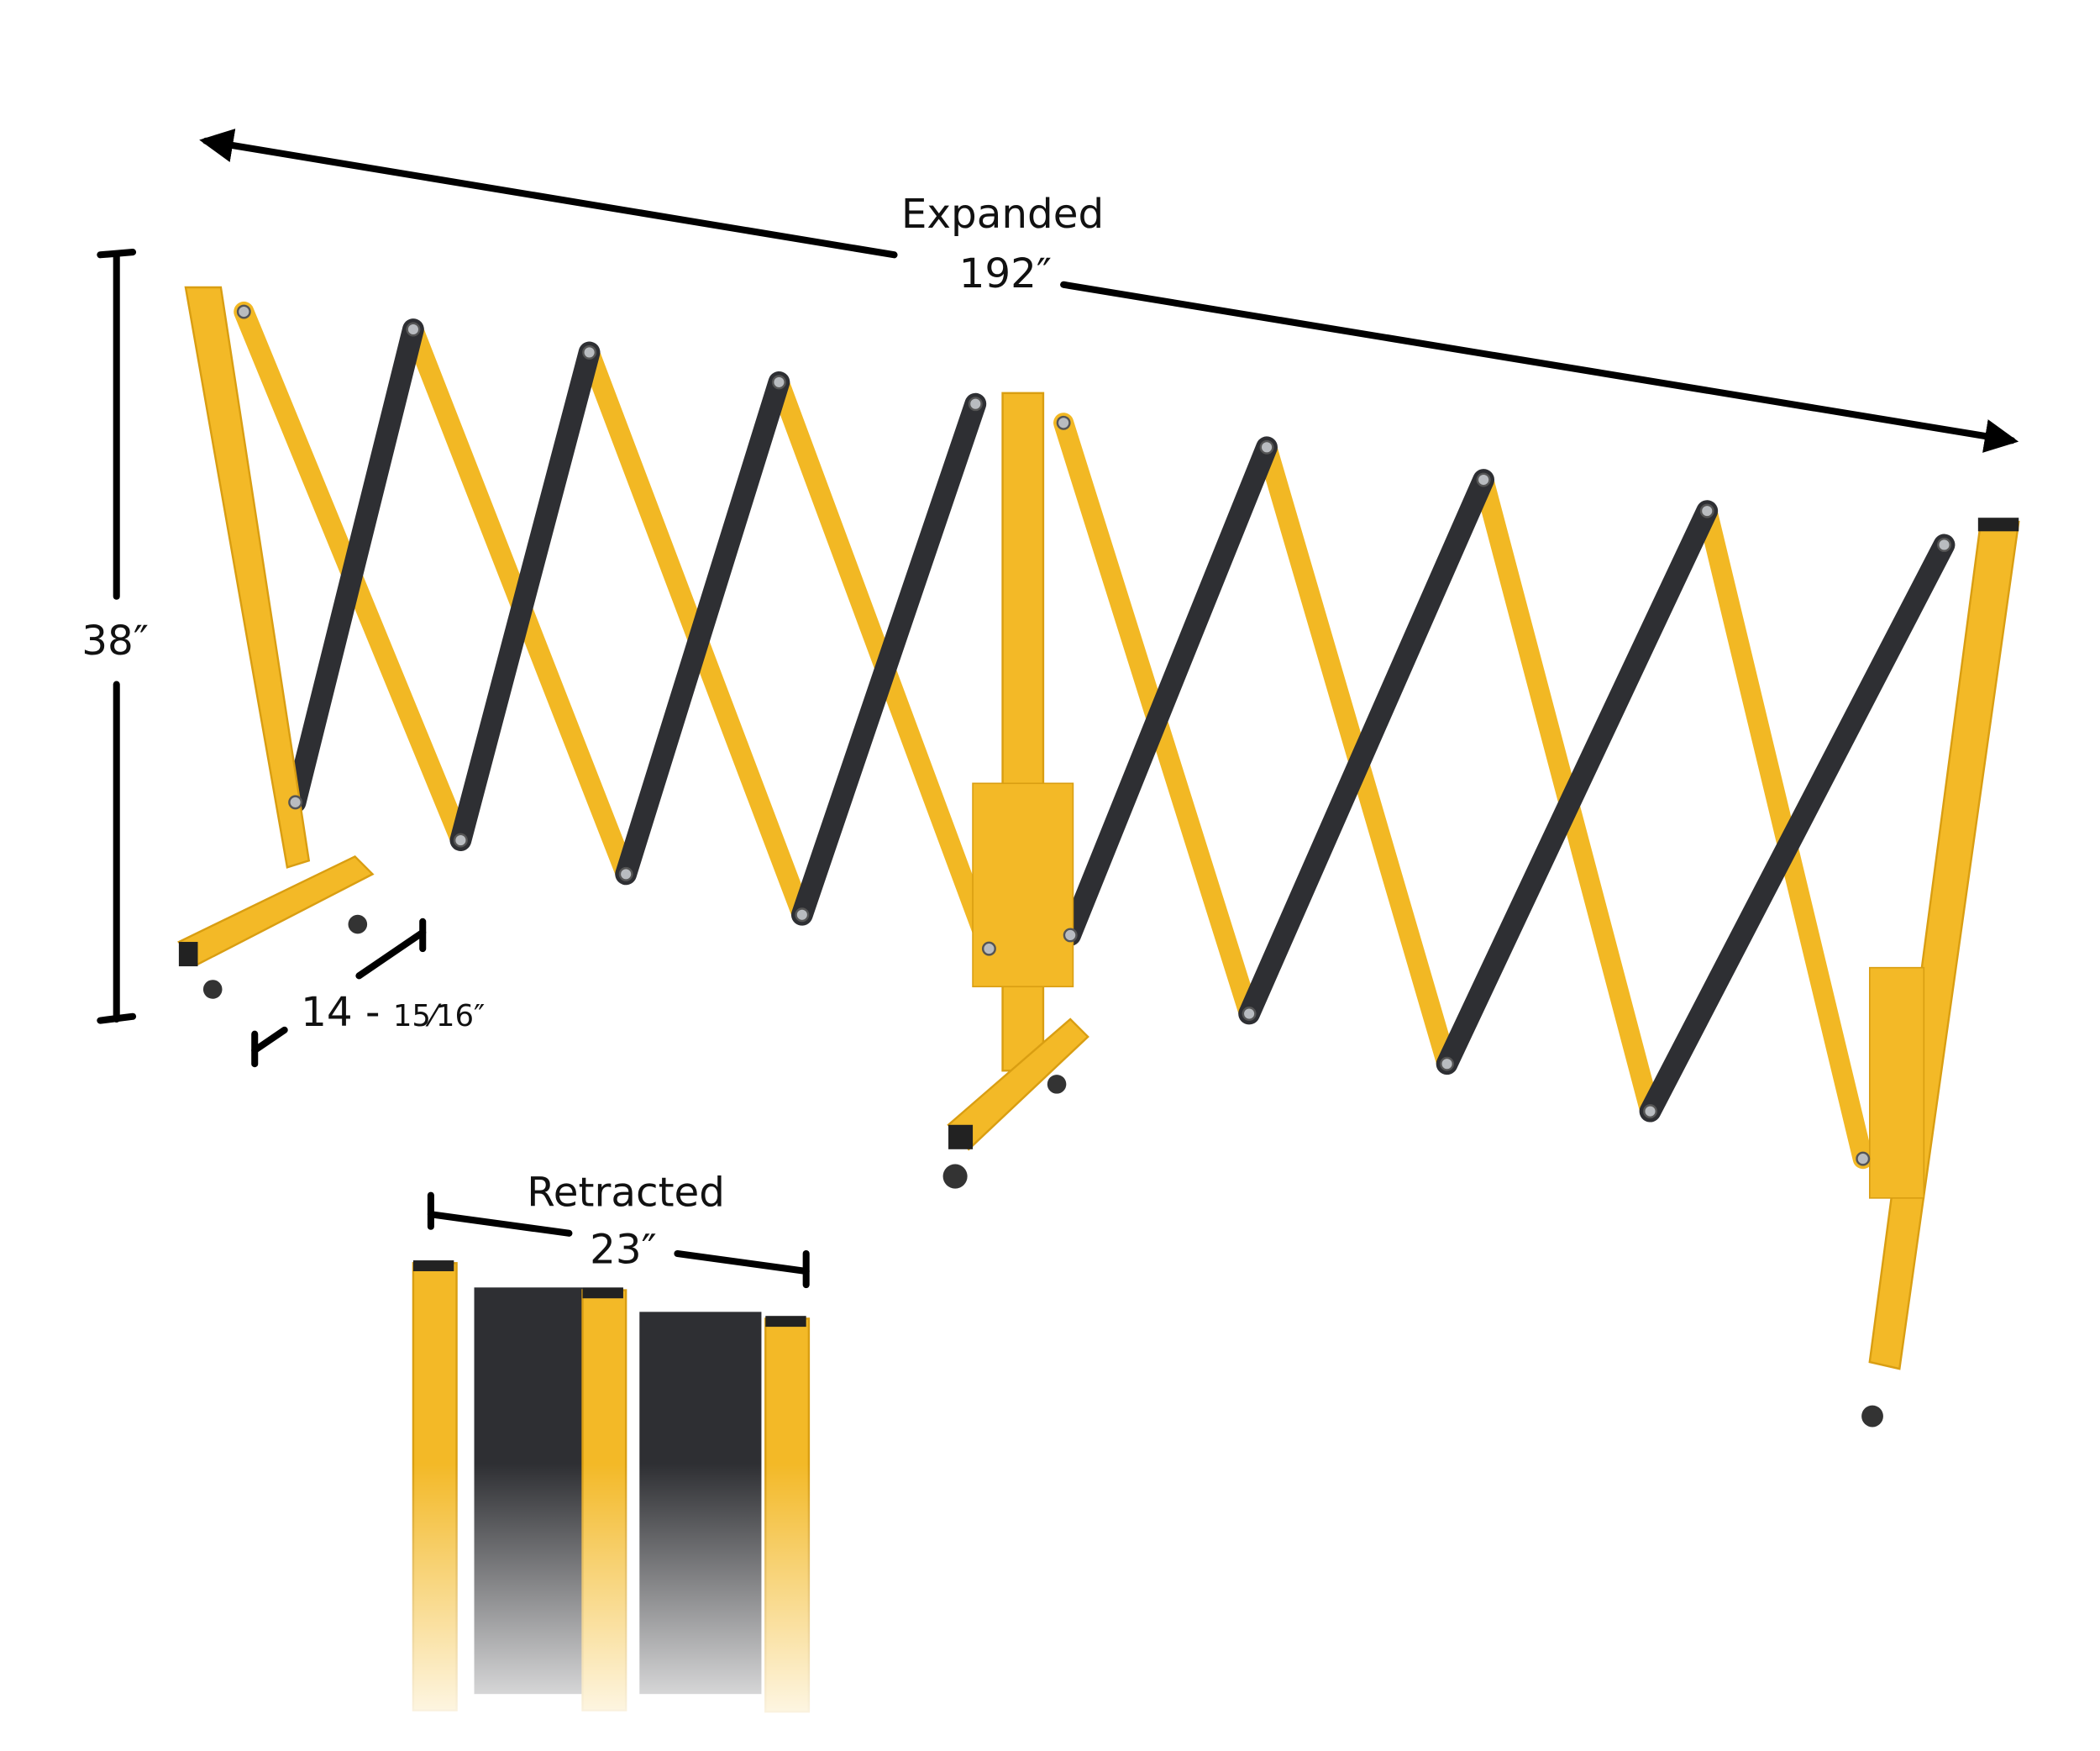 Image resolution: width=2100 pixels, height=1751 pixels. I want to click on middle-foot-cap, so click(961, 1136).